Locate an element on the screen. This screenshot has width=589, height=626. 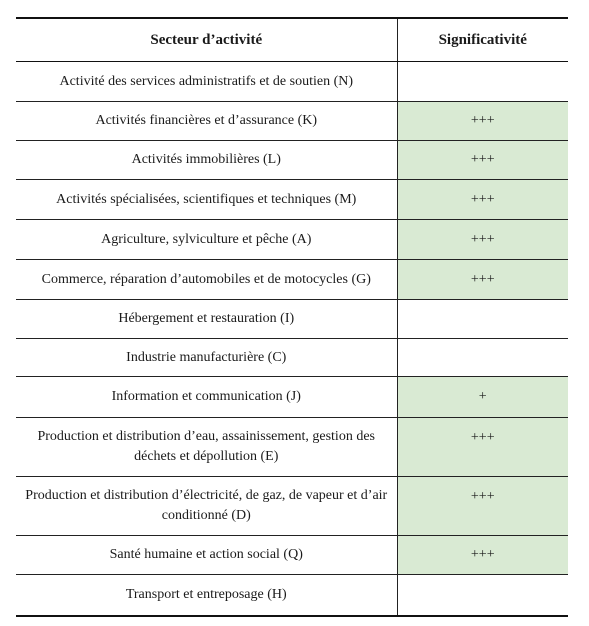
significance-value: + is located at coordinates (482, 396).